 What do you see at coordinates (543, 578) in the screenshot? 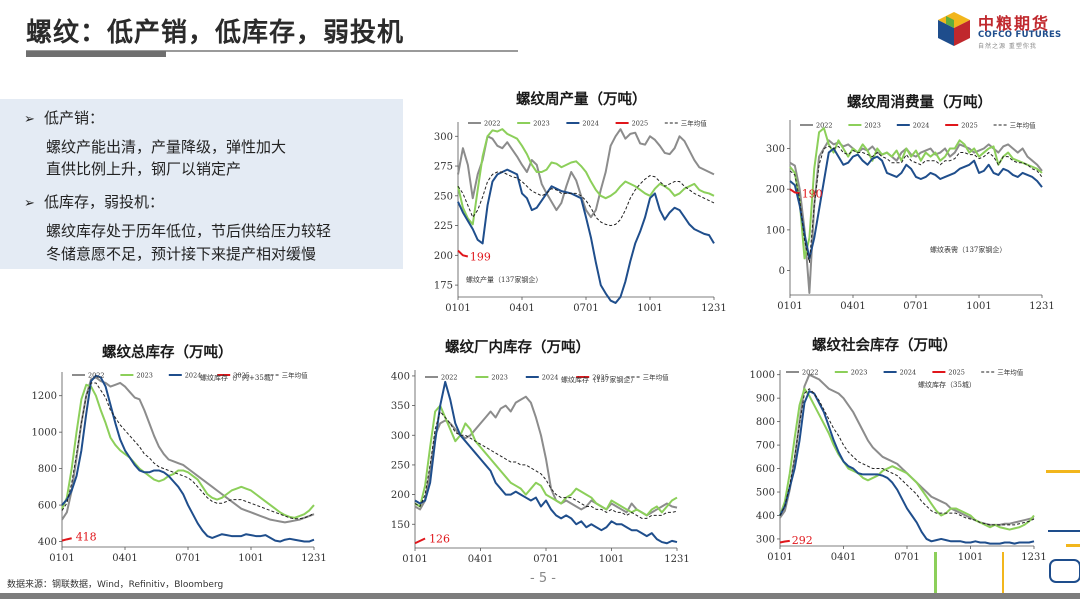
I see `page-number: - 5 -` at bounding box center [543, 578].